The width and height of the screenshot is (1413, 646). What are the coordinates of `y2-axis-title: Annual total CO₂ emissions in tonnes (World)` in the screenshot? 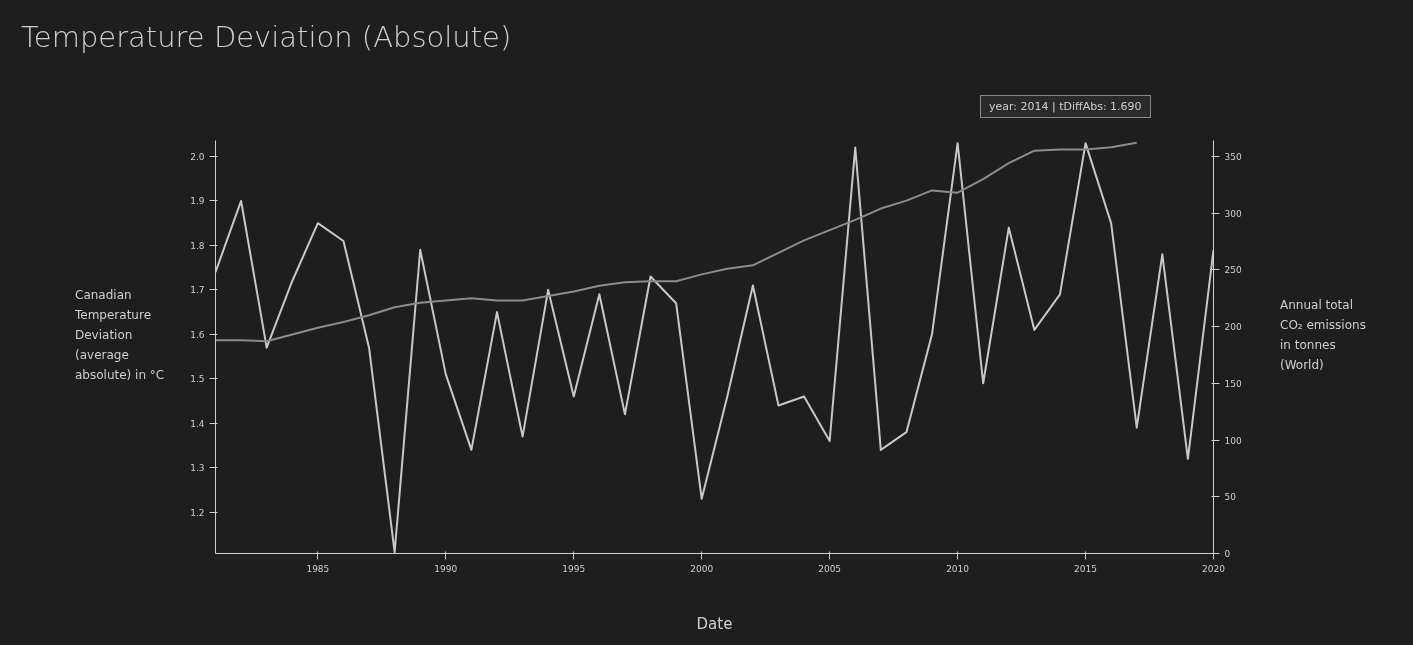 It's located at (1323, 335).